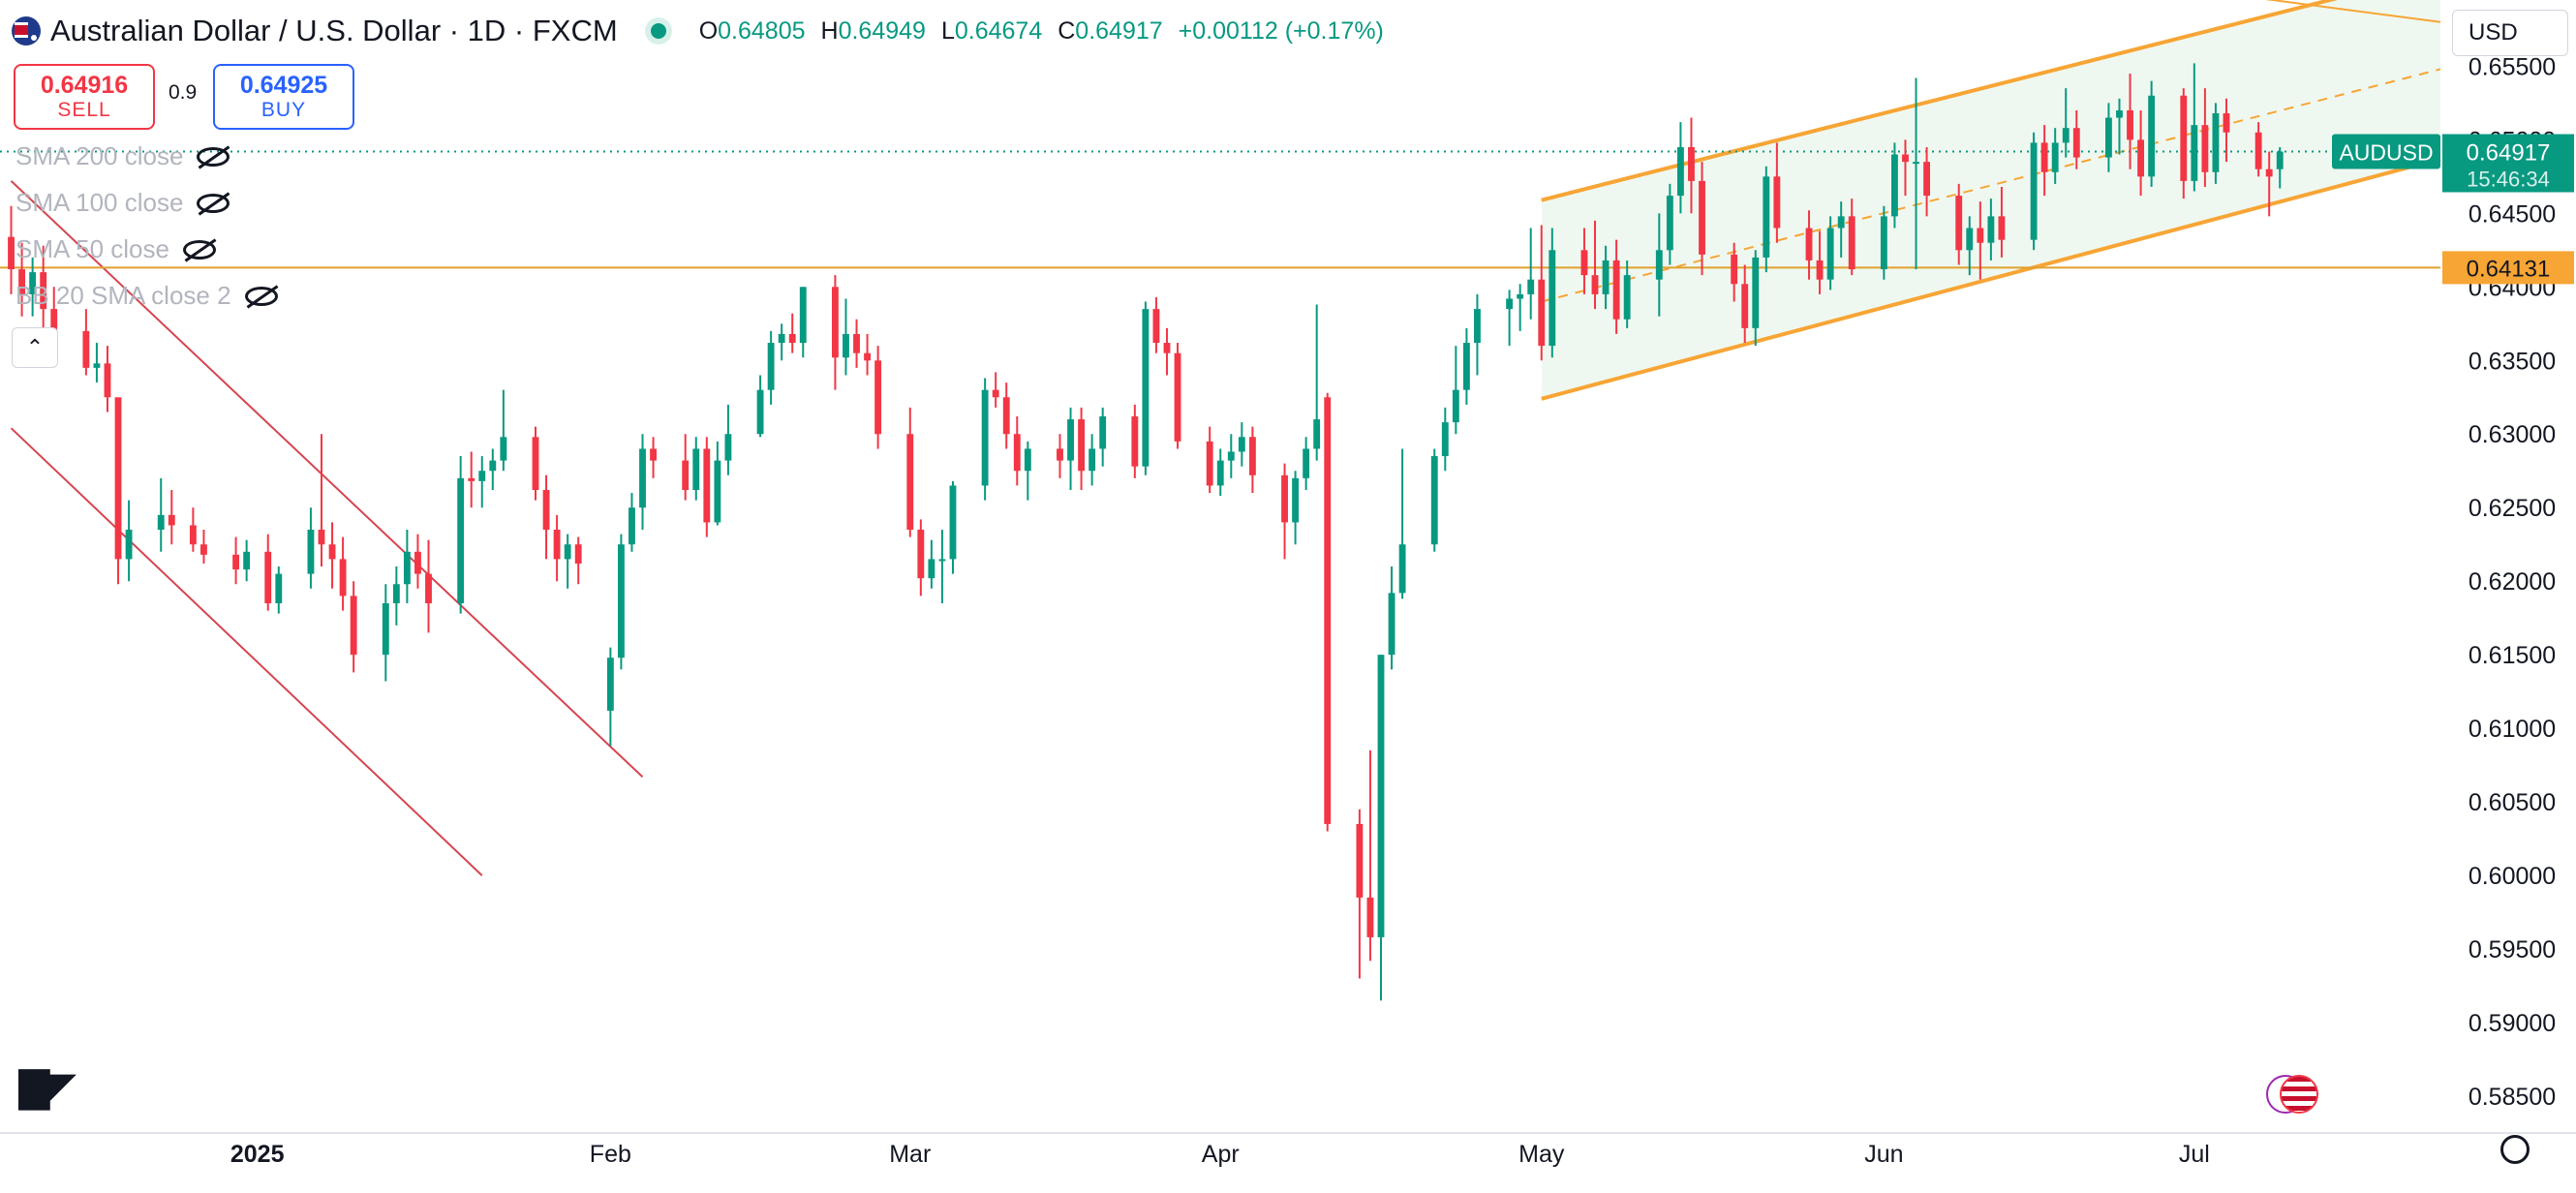  Describe the element at coordinates (882, 30) in the screenshot. I see `high-value: 0.64949` at that location.